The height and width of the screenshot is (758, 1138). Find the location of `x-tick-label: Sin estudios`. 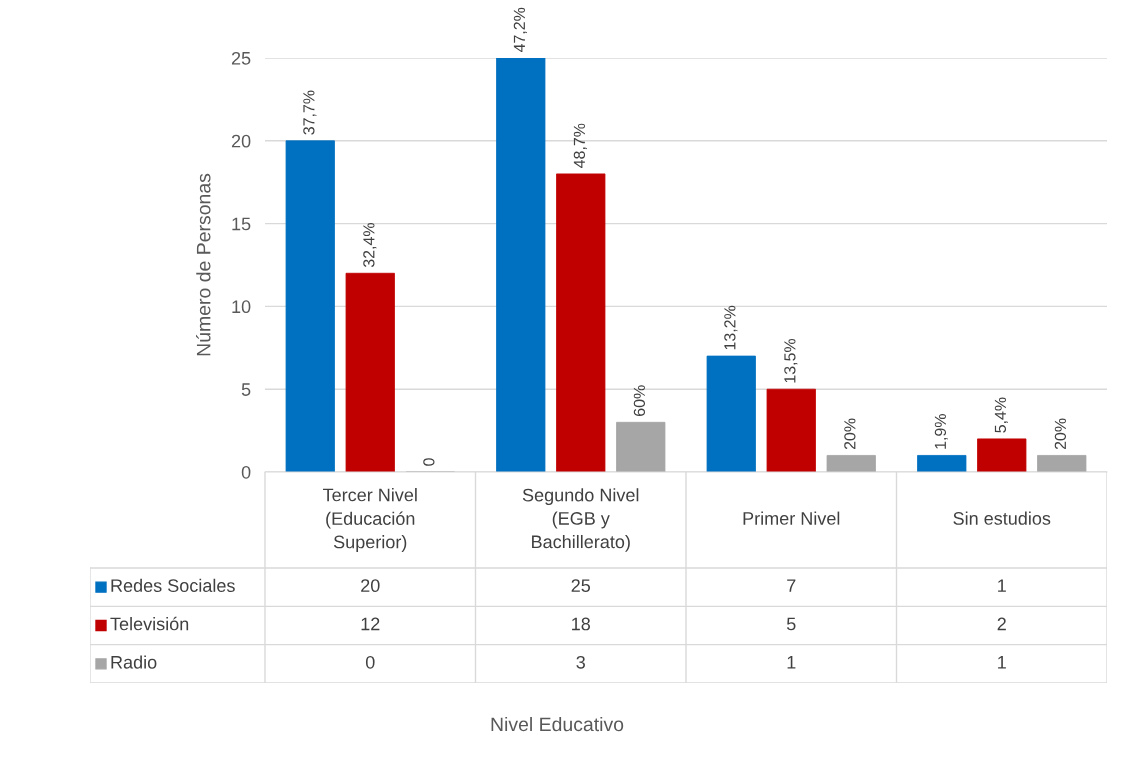

x-tick-label: Sin estudios is located at coordinates (1002, 518).